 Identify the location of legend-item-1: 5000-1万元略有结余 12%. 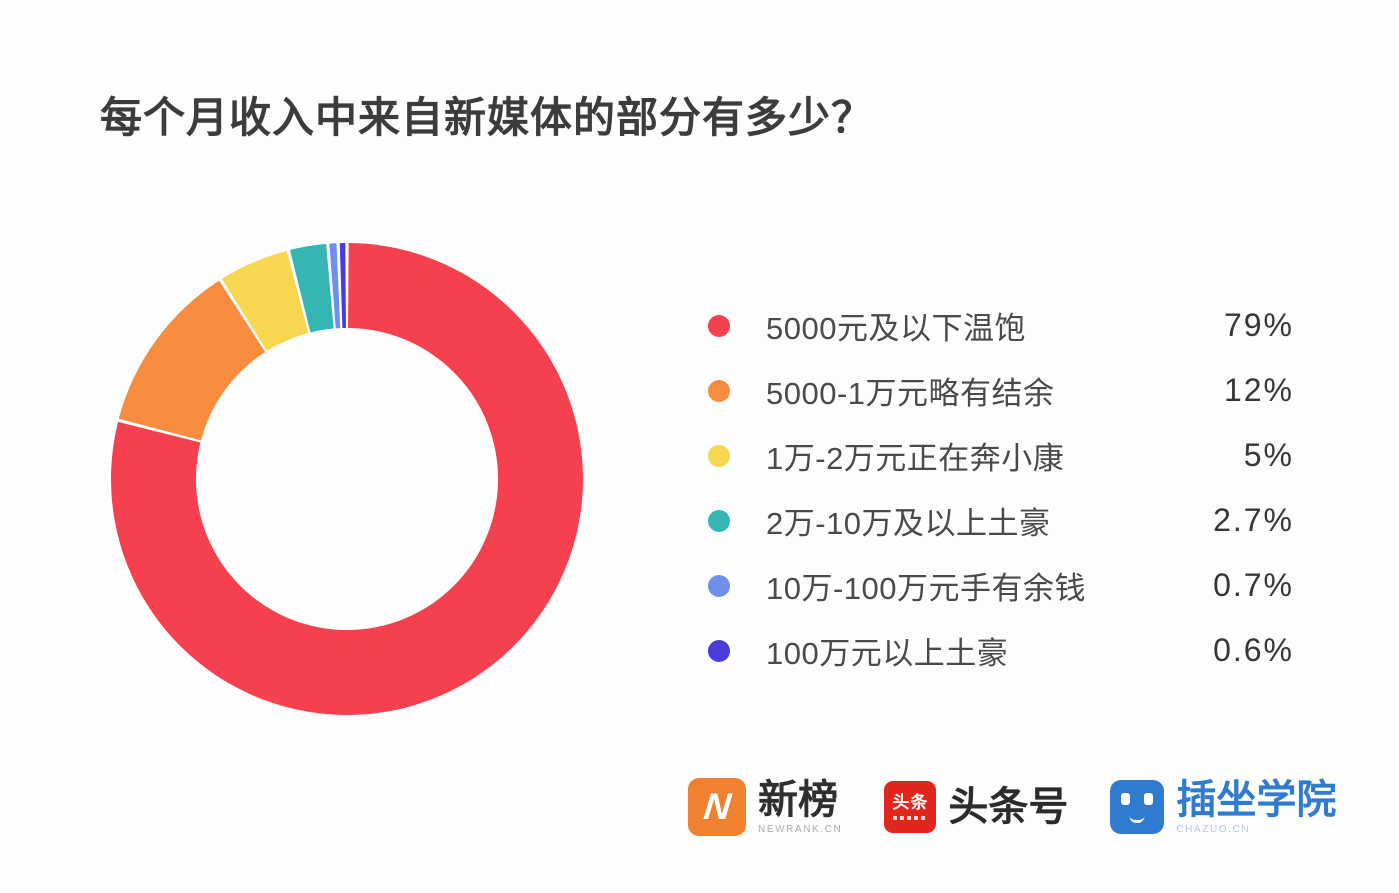
(998, 390).